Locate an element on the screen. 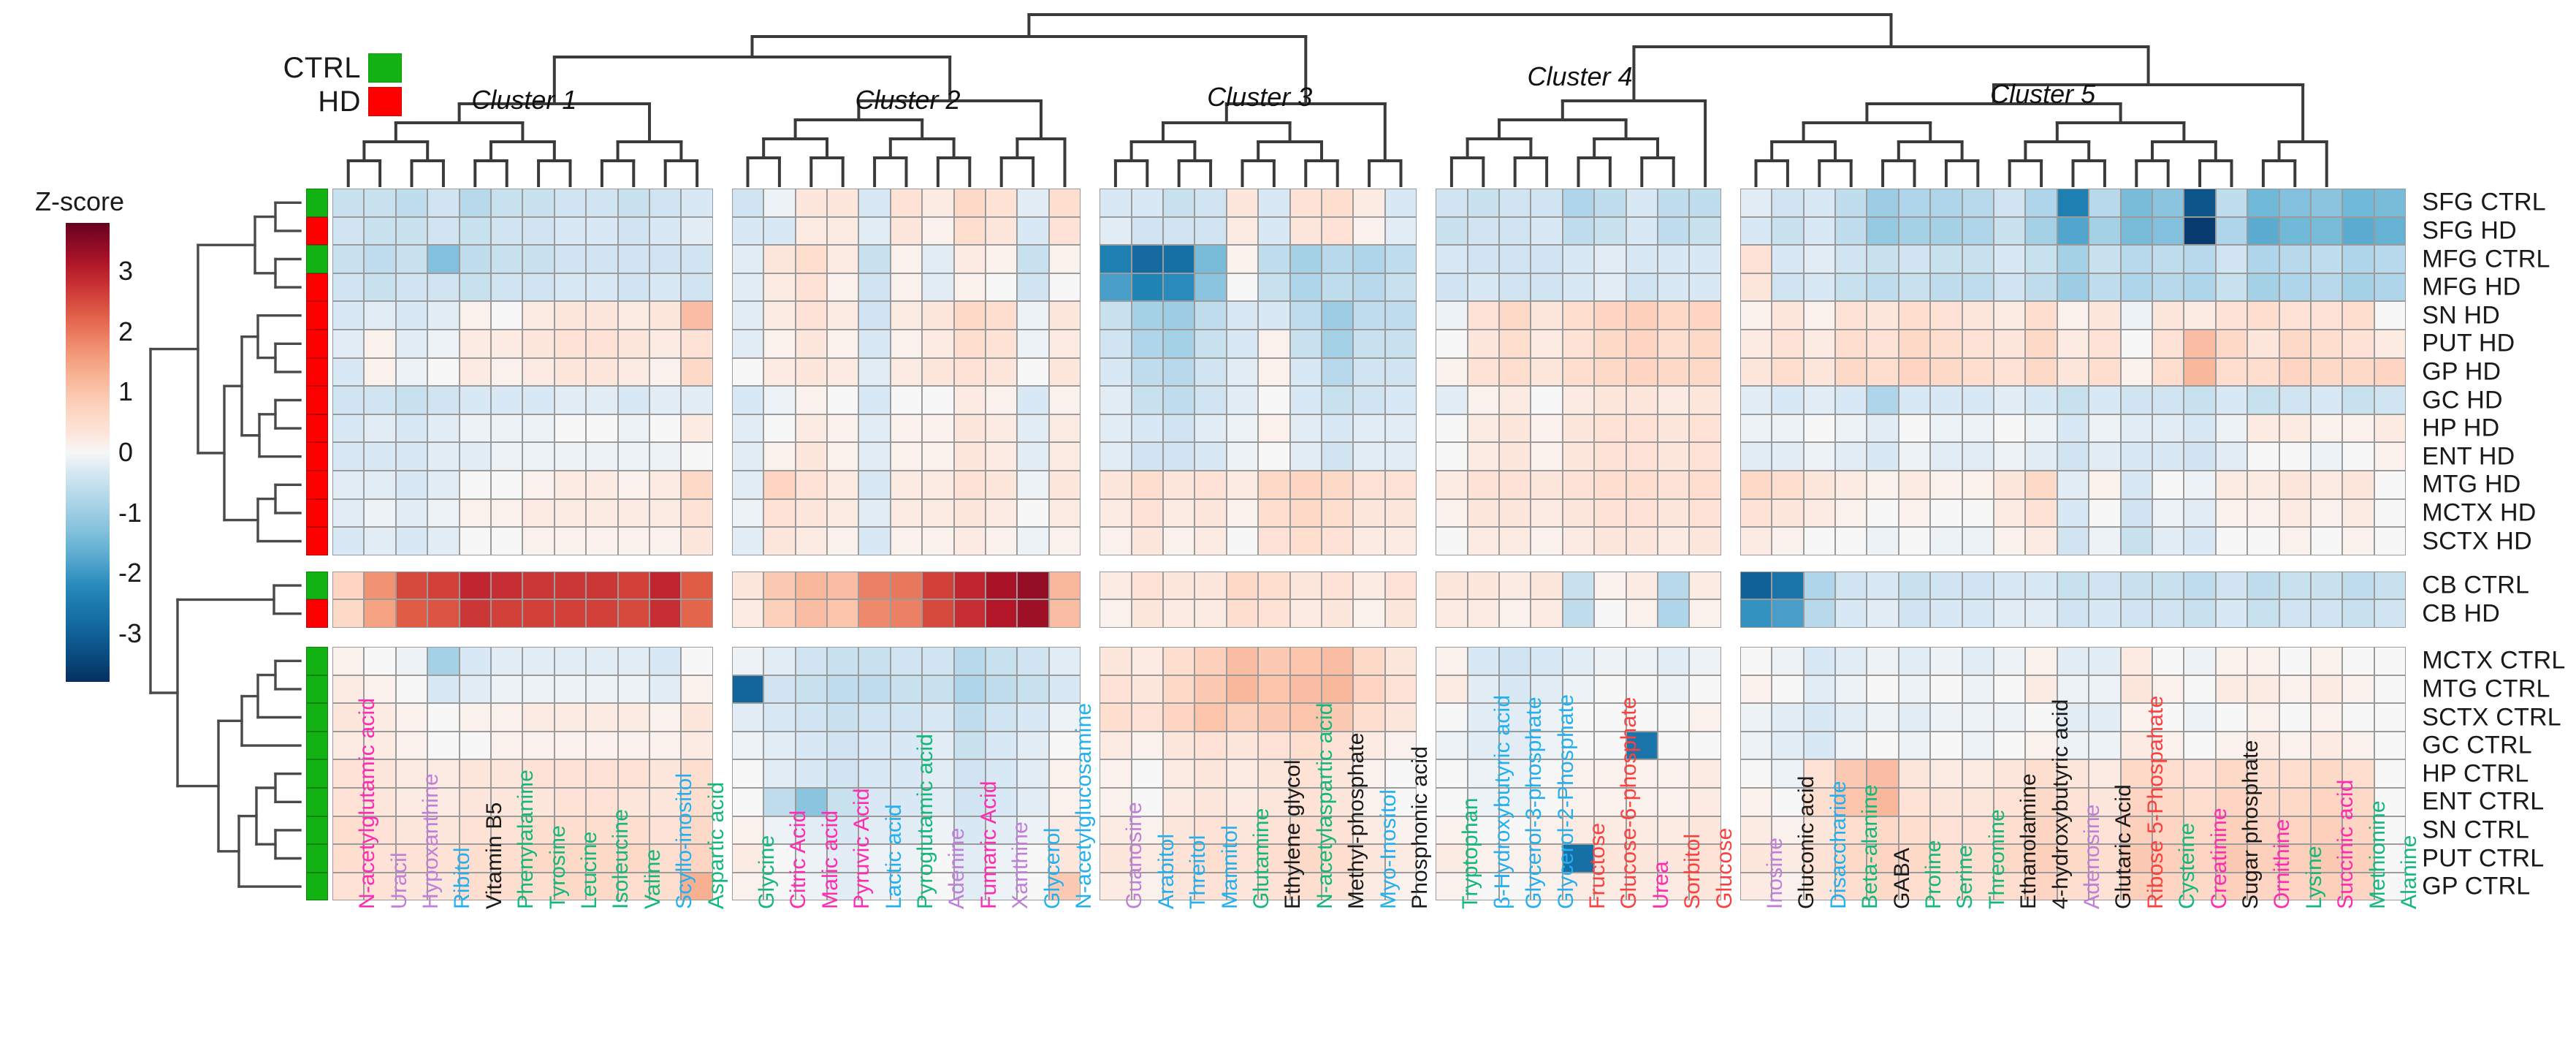 This screenshot has width=2576, height=1059. column-label: Hypoxanthine is located at coordinates (431, 842).